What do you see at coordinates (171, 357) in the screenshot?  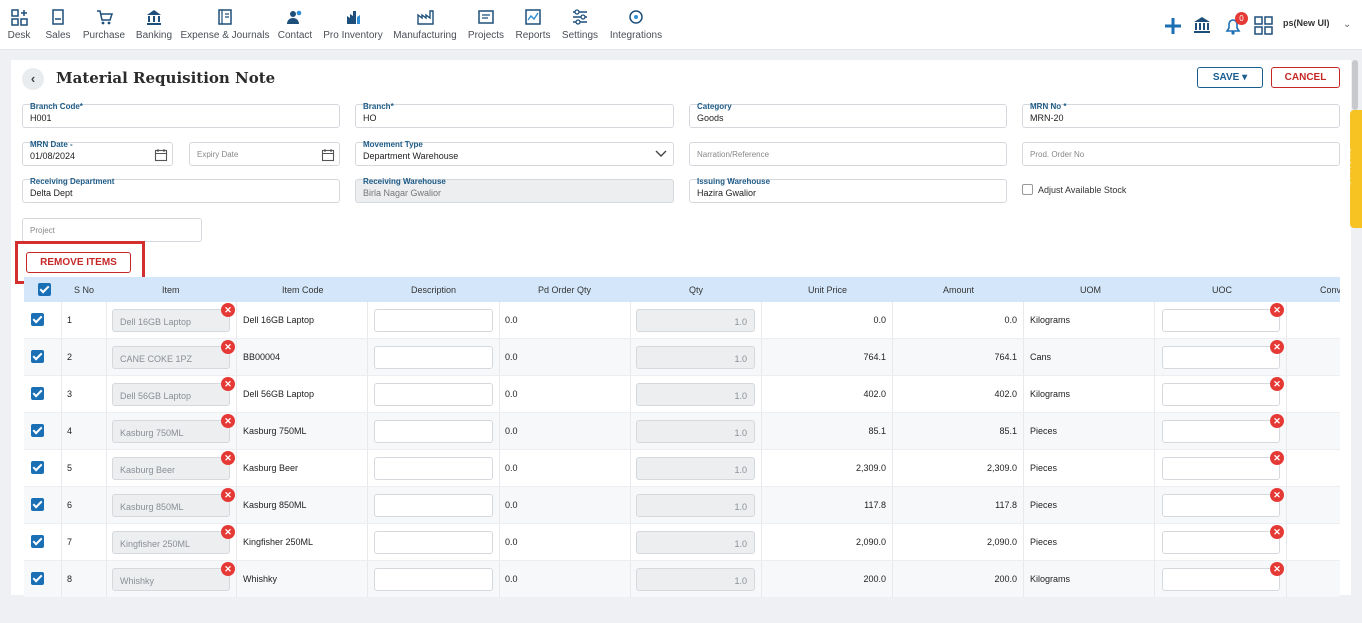 I see `item-input: CANE COKE 1PZ` at bounding box center [171, 357].